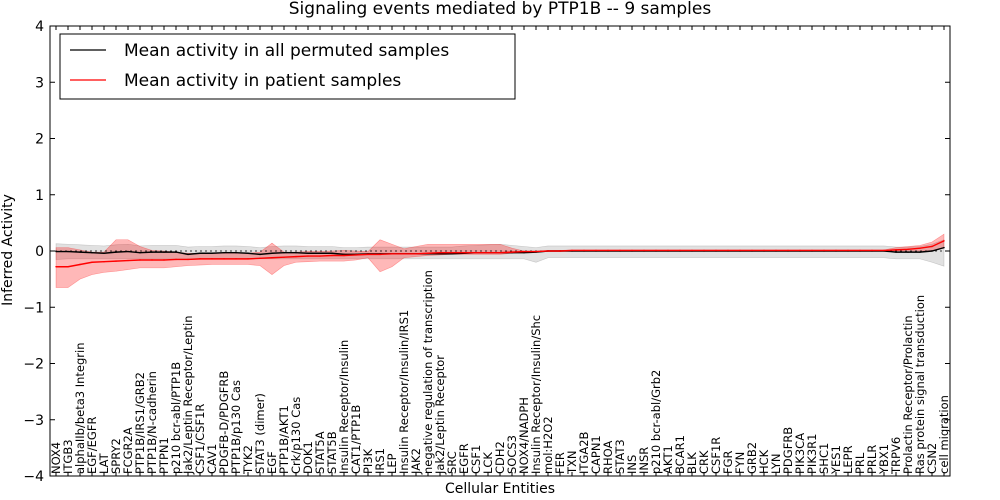 The height and width of the screenshot is (500, 1000). Describe the element at coordinates (33, 308) in the screenshot. I see `y-tick-label: −1` at that location.